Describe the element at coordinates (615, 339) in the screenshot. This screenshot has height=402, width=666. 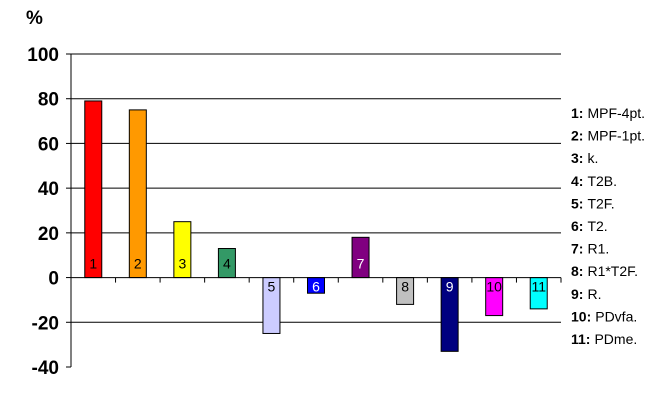
I see `legend-text: PDme.` at that location.